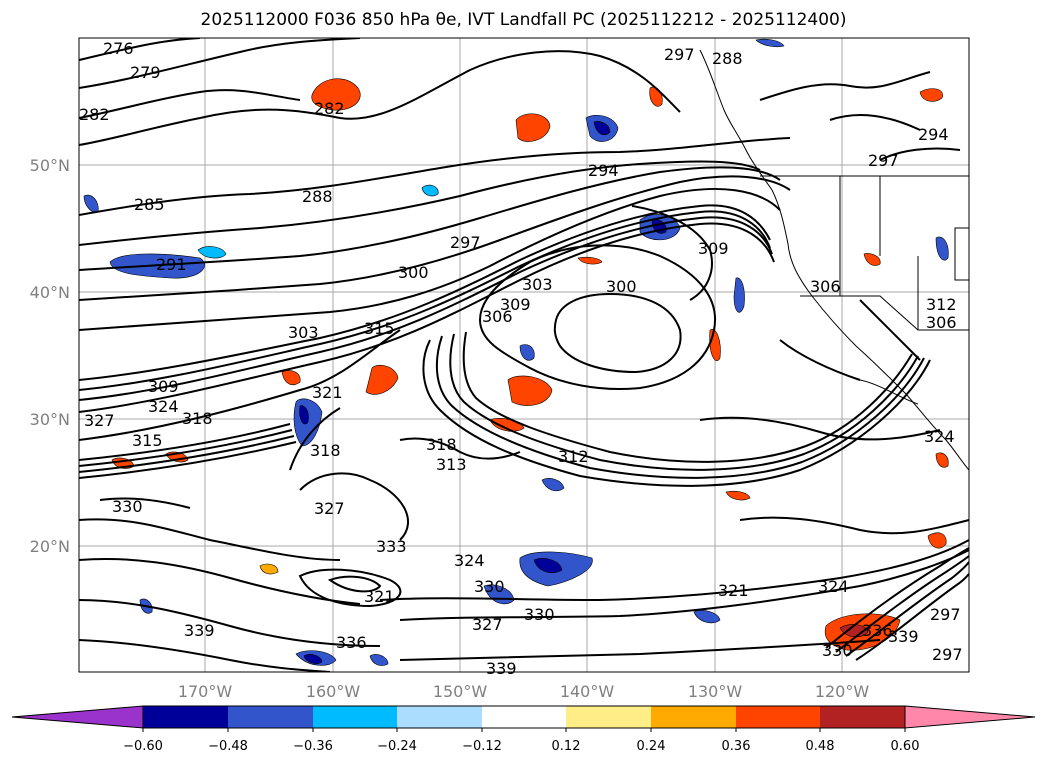 The width and height of the screenshot is (1047, 767). I want to click on coastline, so click(834, 260).